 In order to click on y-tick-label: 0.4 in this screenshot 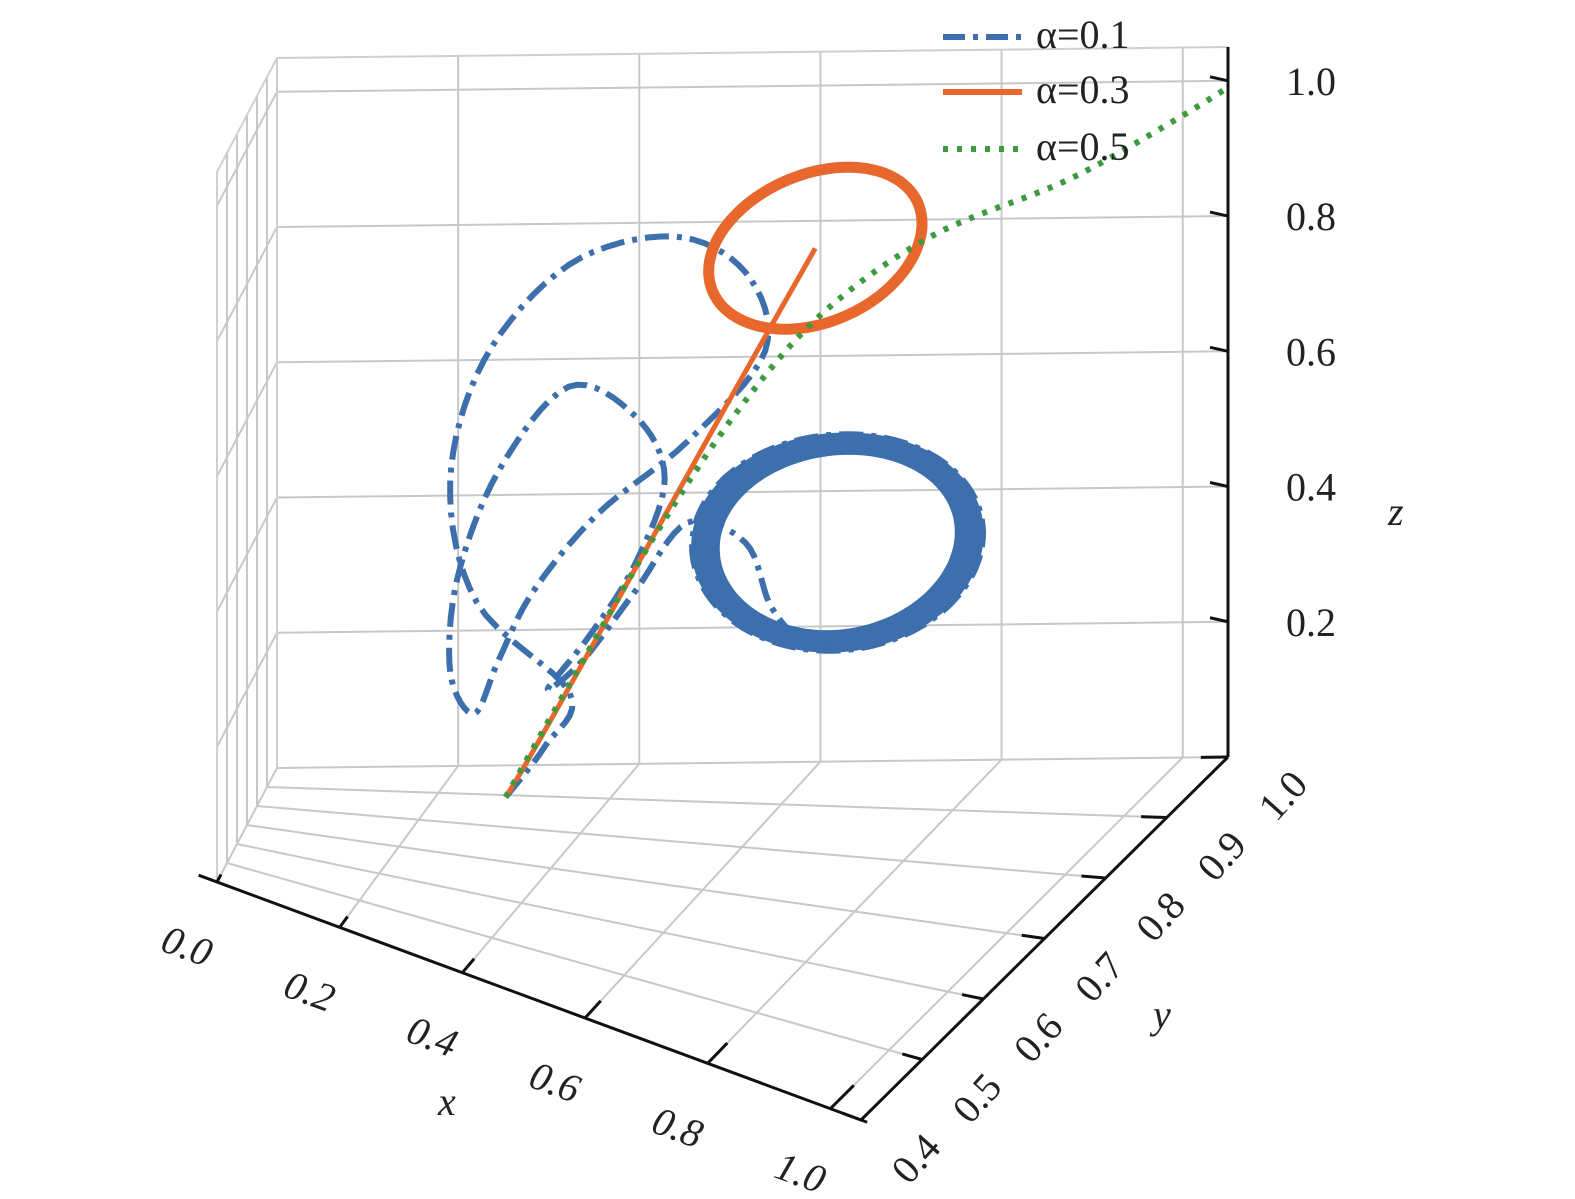, I will do `click(915, 1158)`.